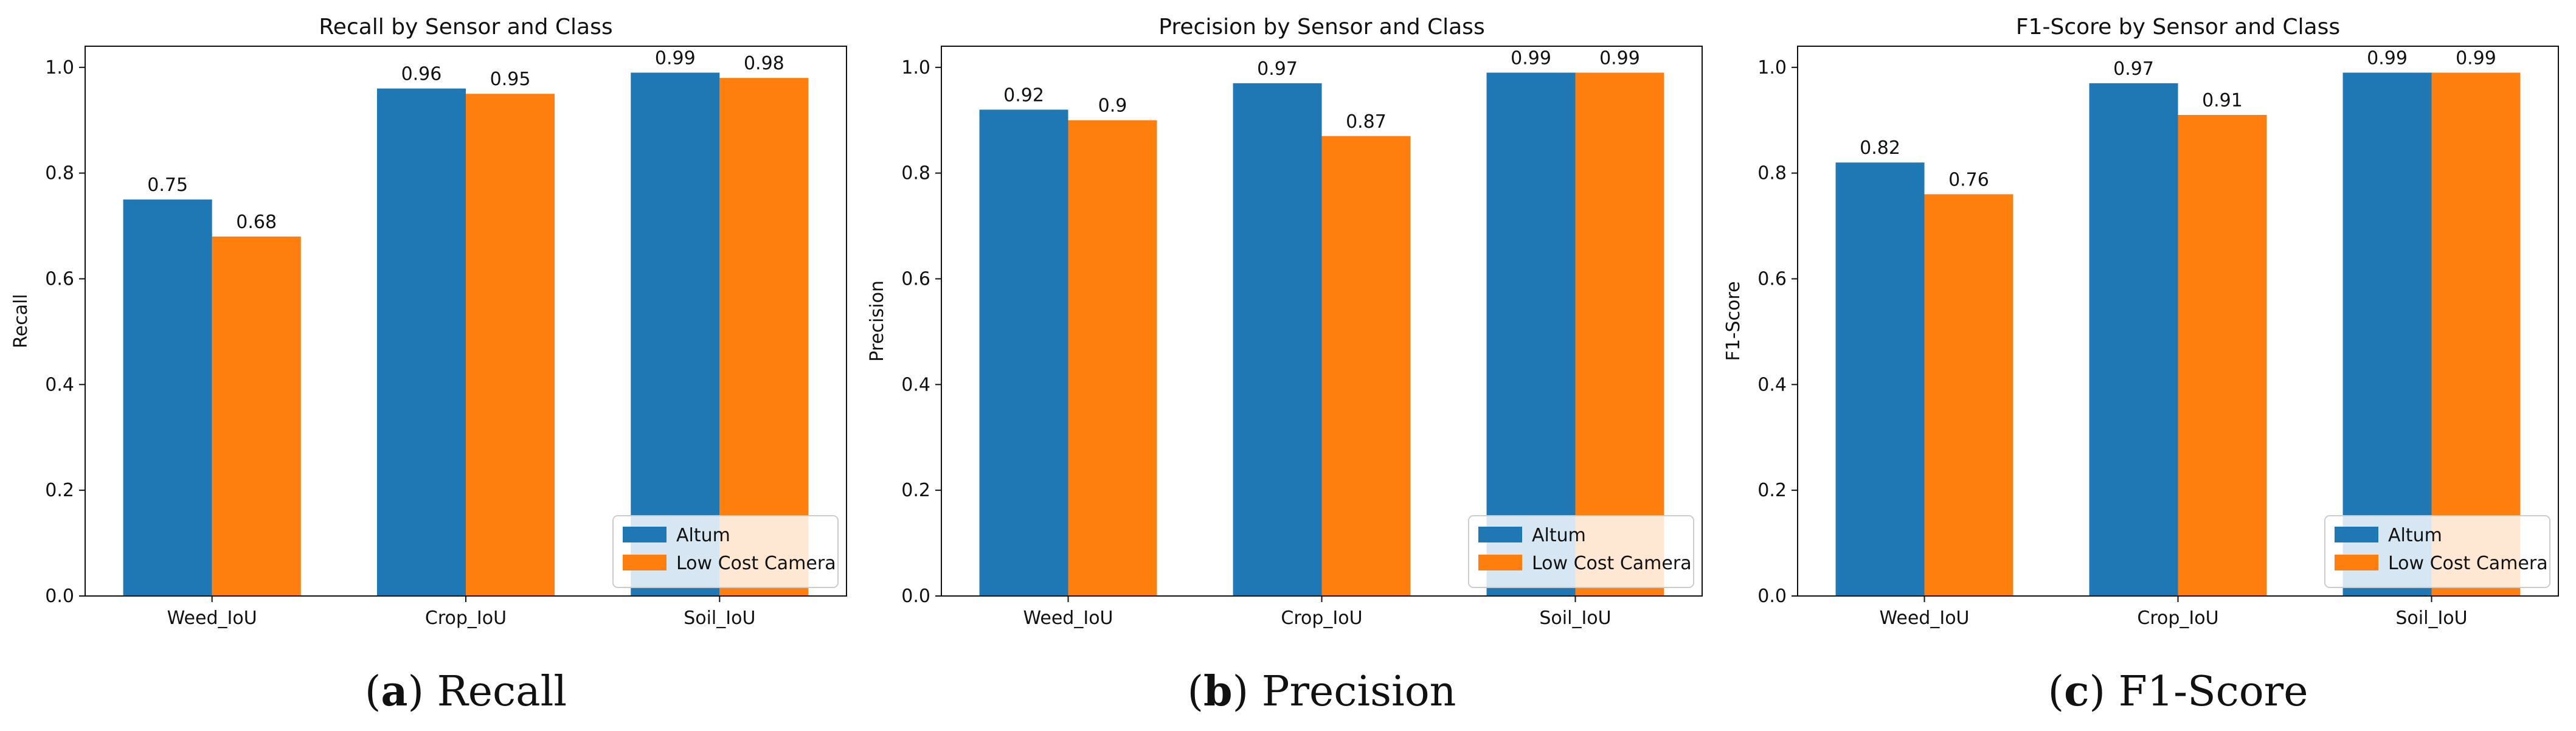  What do you see at coordinates (877, 321) in the screenshot?
I see `y-axis-label: Precision` at bounding box center [877, 321].